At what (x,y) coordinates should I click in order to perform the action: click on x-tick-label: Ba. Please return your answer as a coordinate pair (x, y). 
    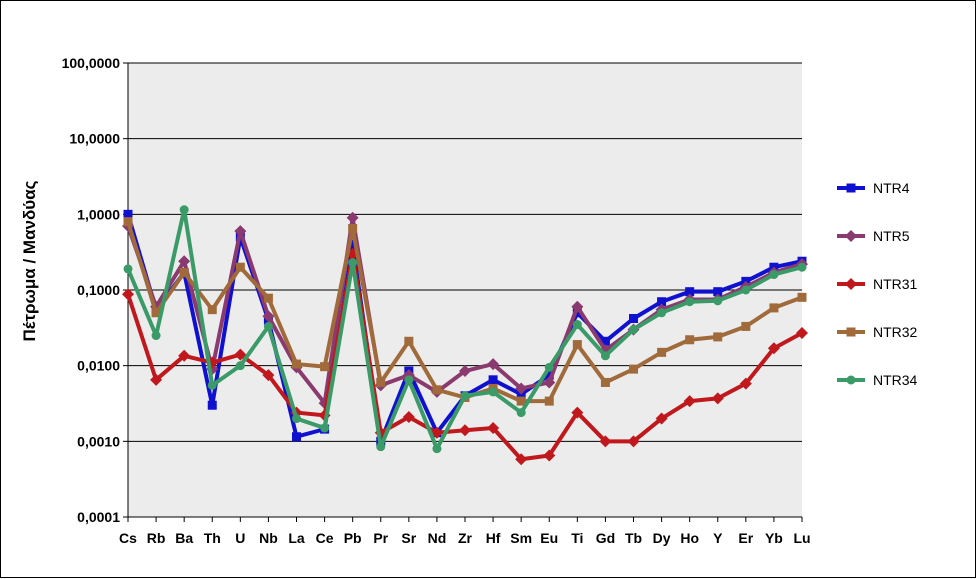
    Looking at the image, I should click on (184, 538).